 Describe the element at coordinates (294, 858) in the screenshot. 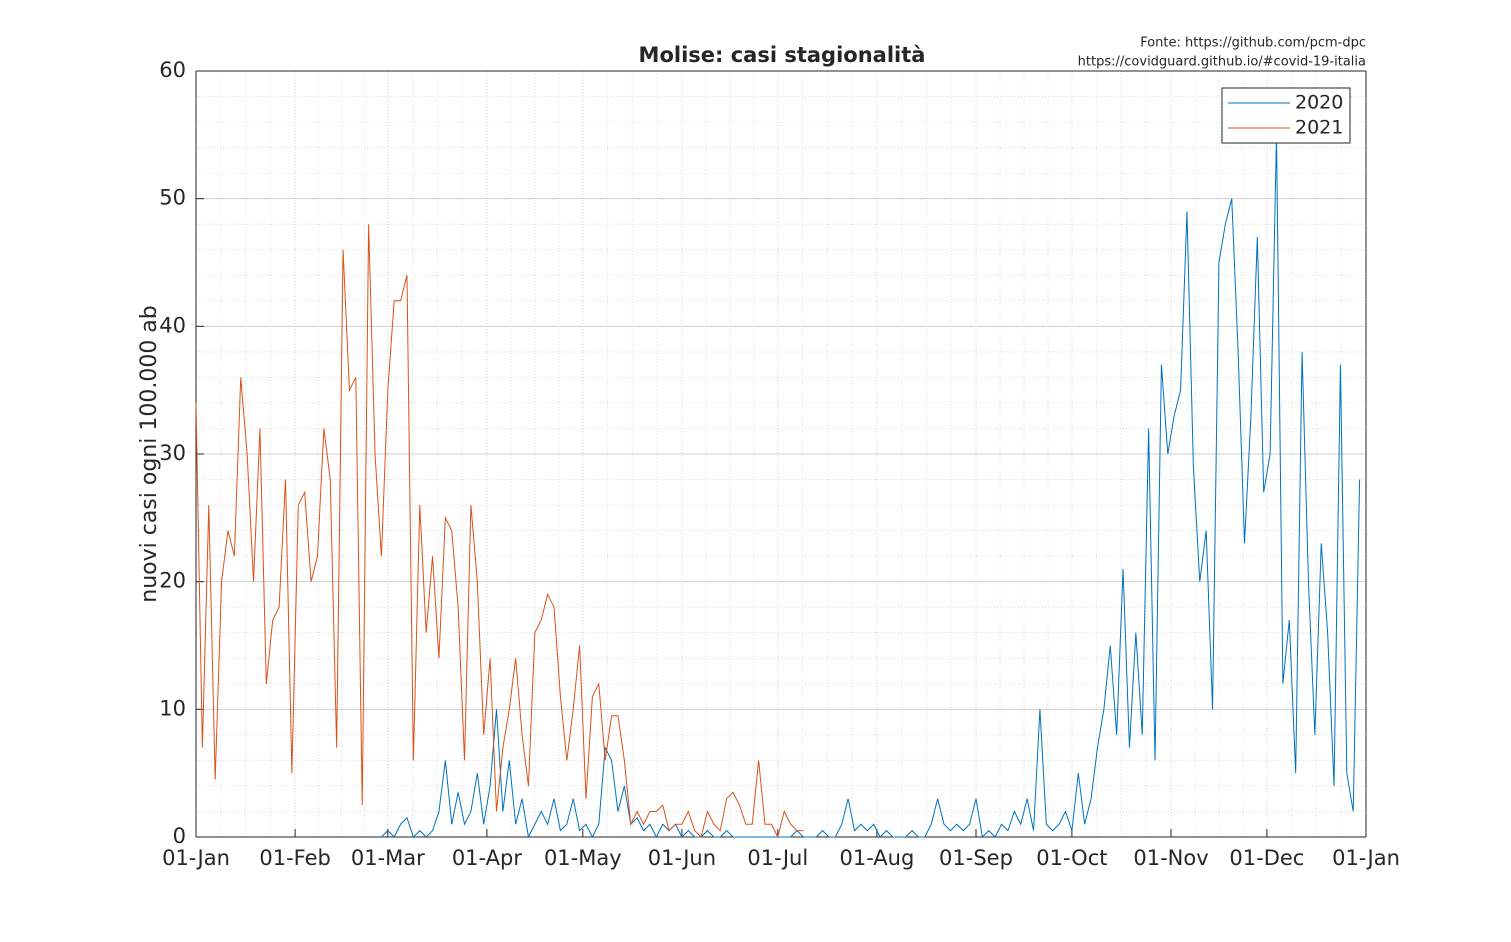

I see `x-tick-label: 01-Feb` at that location.